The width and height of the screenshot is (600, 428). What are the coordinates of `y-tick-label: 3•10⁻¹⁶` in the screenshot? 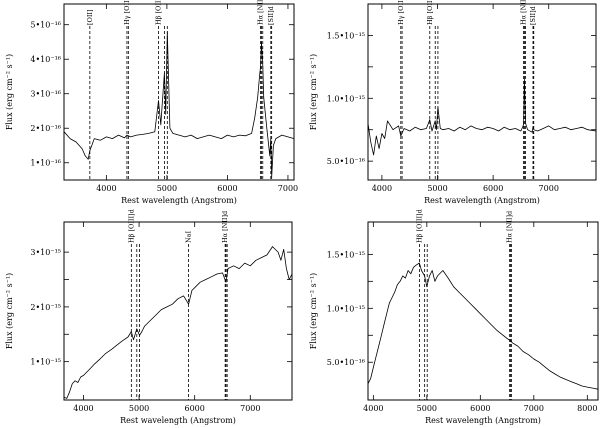 It's located at (45, 94).